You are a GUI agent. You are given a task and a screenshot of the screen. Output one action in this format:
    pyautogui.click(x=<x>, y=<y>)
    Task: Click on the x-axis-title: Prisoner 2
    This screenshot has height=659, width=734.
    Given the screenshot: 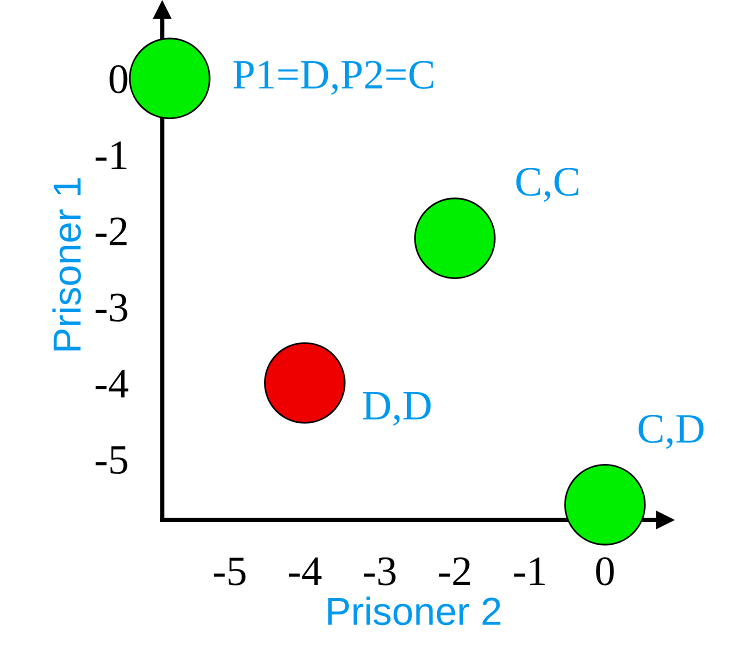 What is the action you would take?
    pyautogui.click(x=414, y=611)
    